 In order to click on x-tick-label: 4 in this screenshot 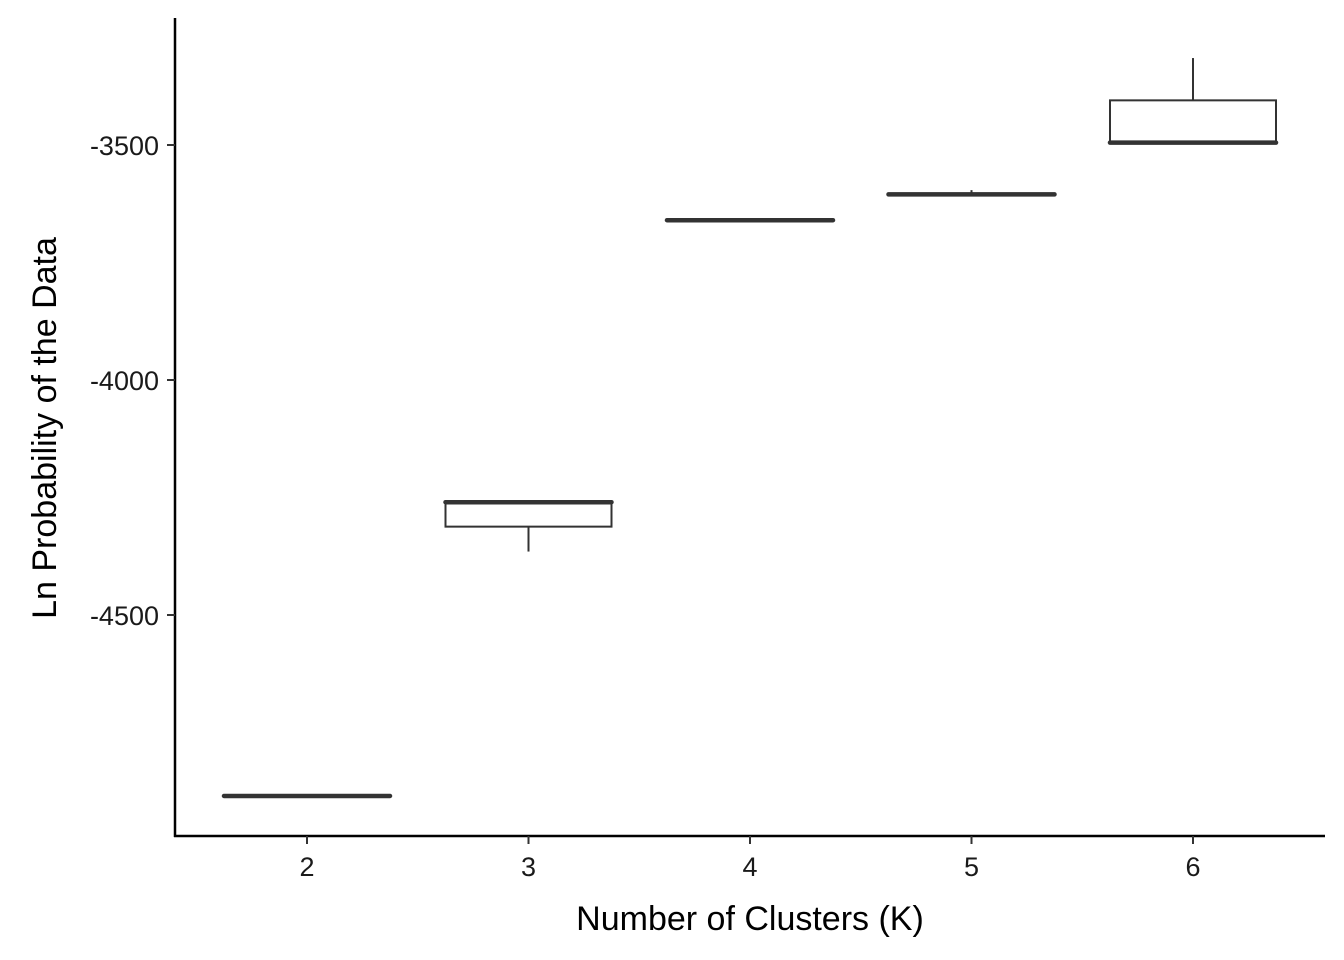, I will do `click(749, 867)`.